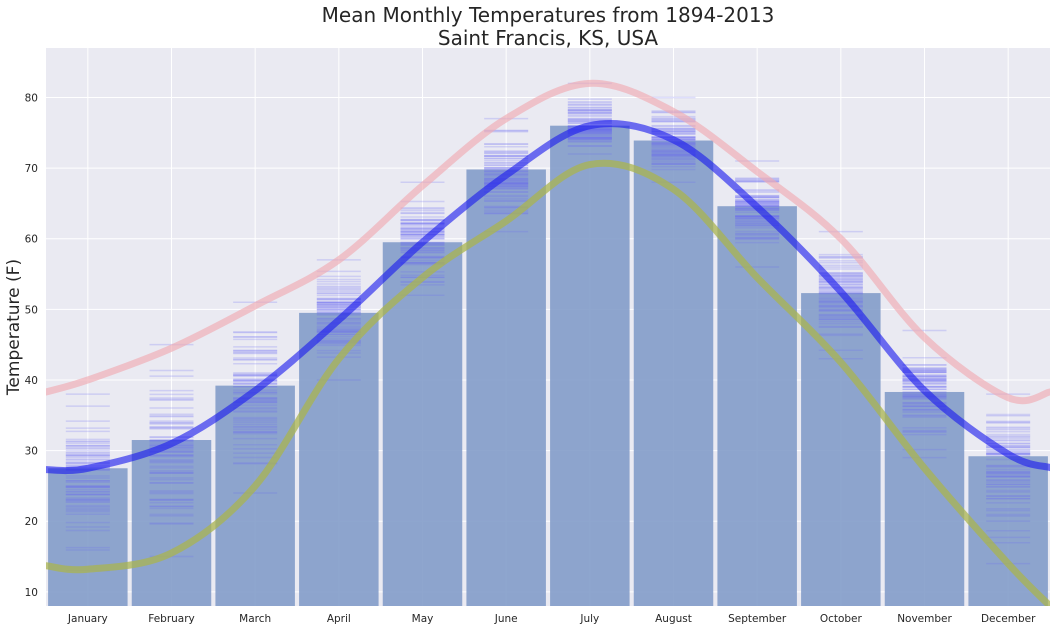 The height and width of the screenshot is (631, 1057). I want to click on x-tick-label: October, so click(841, 619).